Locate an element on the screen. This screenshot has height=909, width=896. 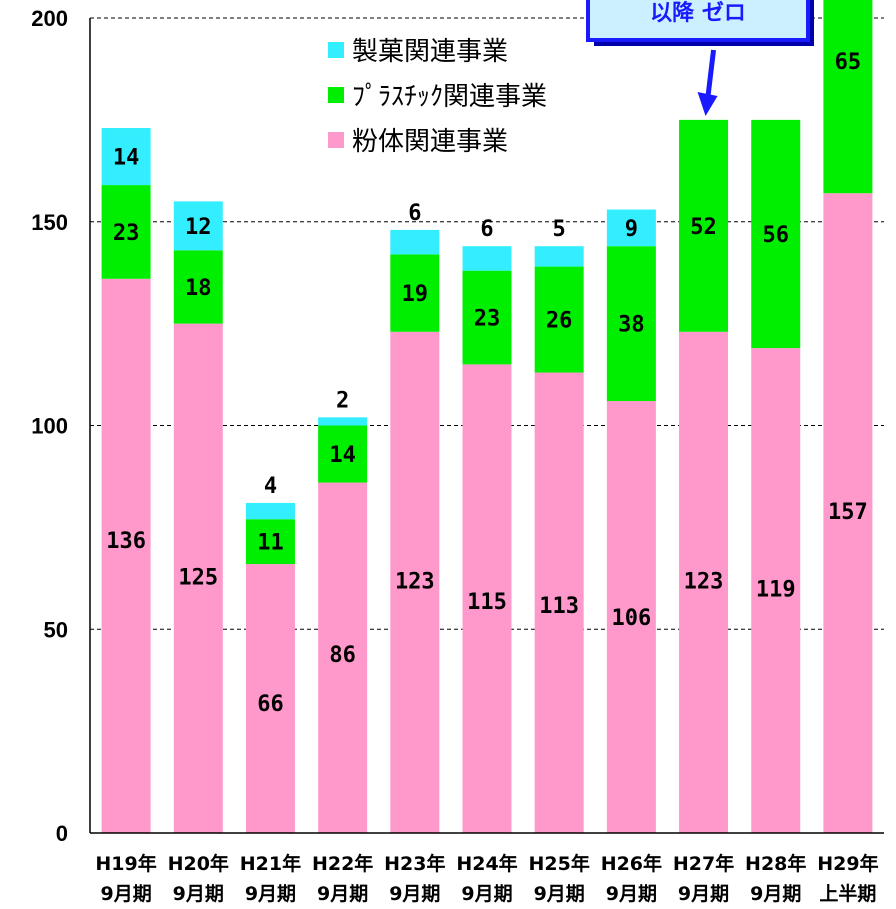
value-label-1-0: 23 is located at coordinates (126, 233).